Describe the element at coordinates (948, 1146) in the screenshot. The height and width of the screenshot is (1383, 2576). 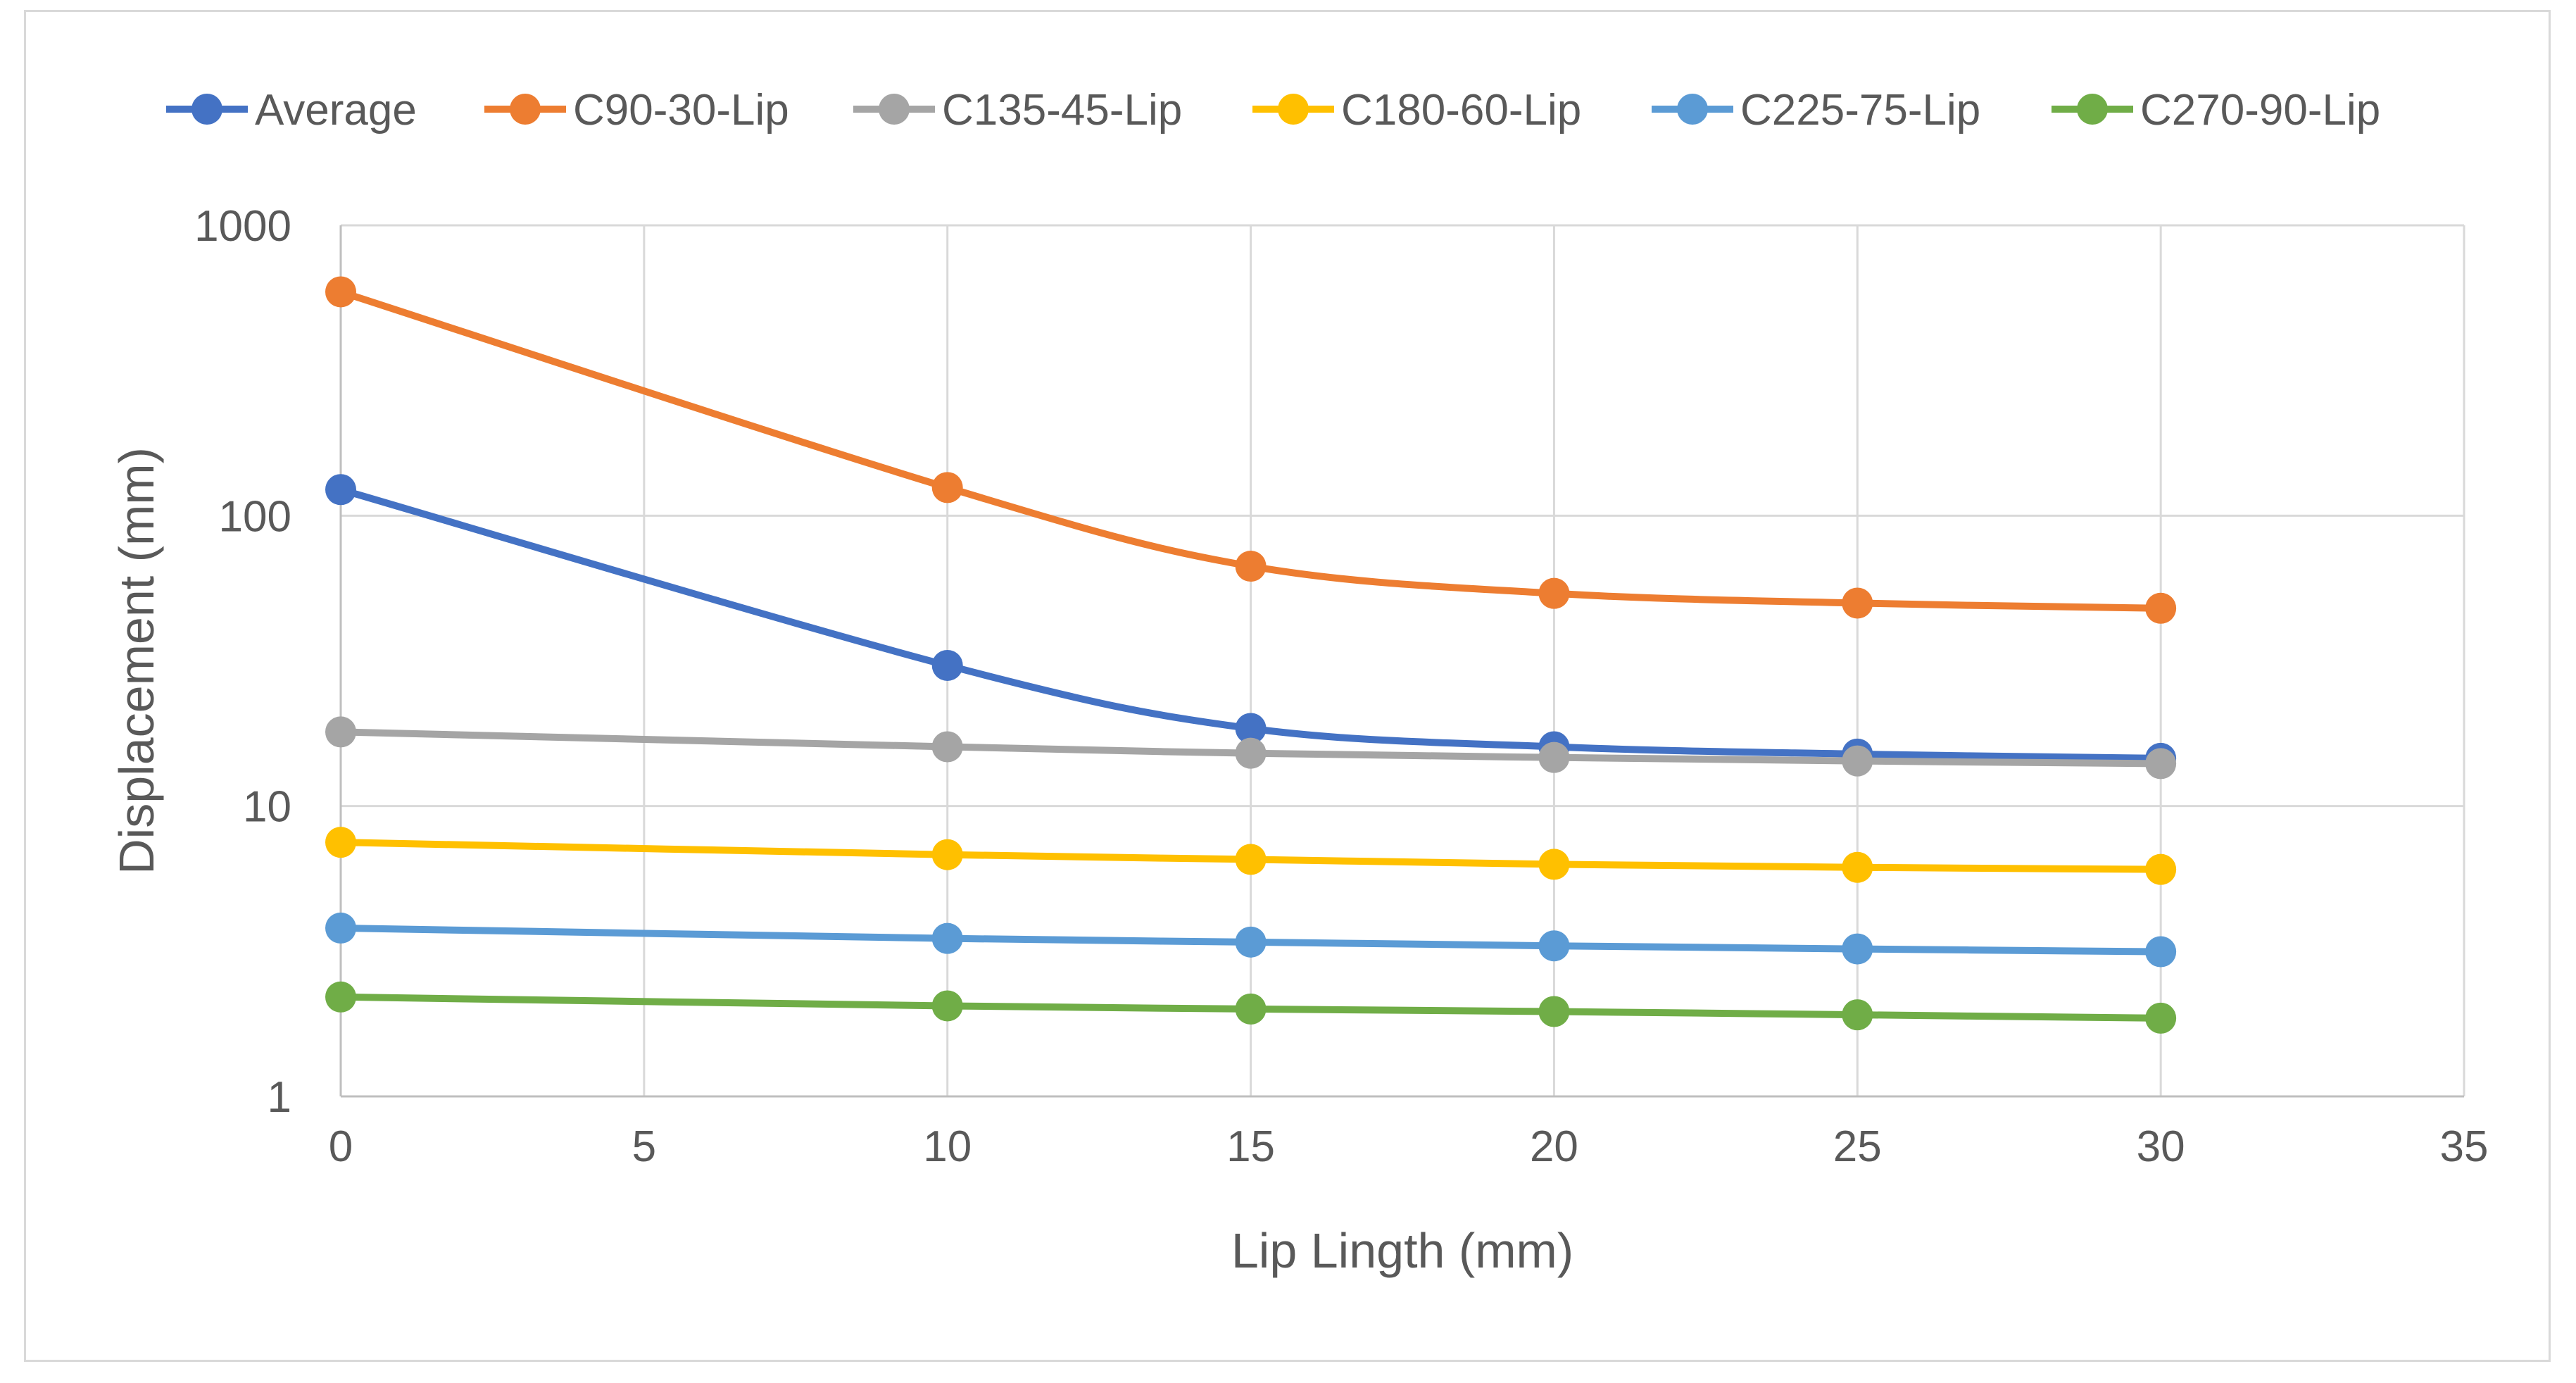
I see `x-tick-label: 10` at that location.